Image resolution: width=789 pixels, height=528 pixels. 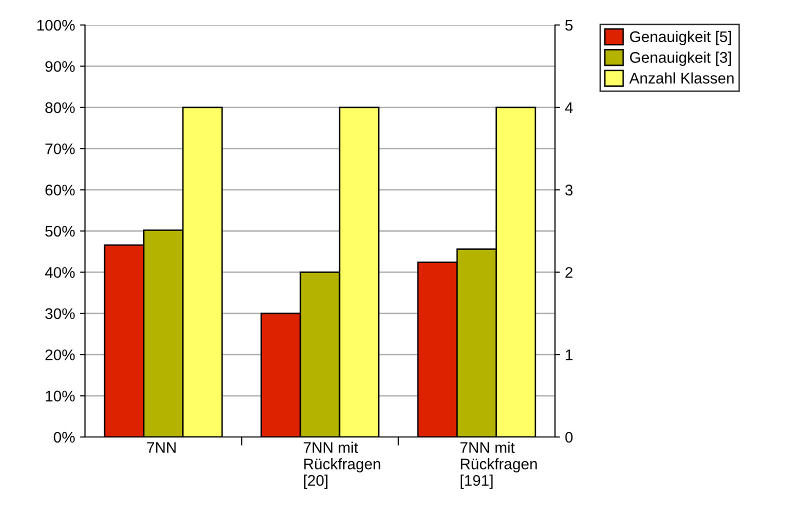 What do you see at coordinates (60, 66) in the screenshot?
I see `y-tick-label: 90%` at bounding box center [60, 66].